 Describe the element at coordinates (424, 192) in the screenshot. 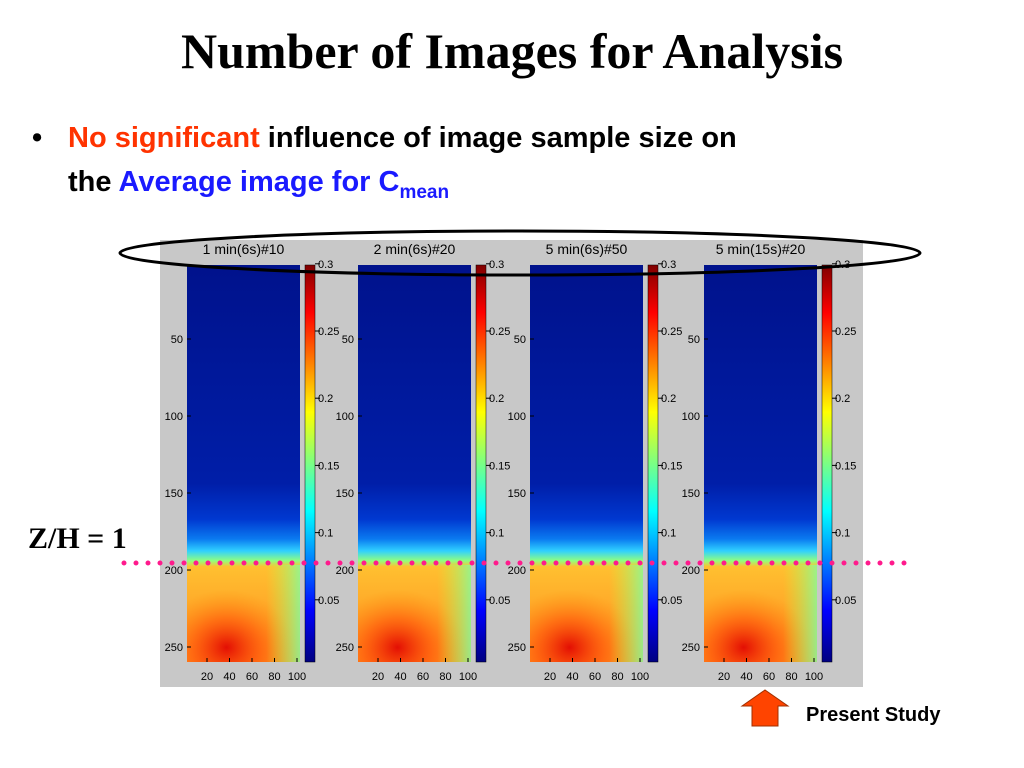

I see `subscript: mean` at that location.